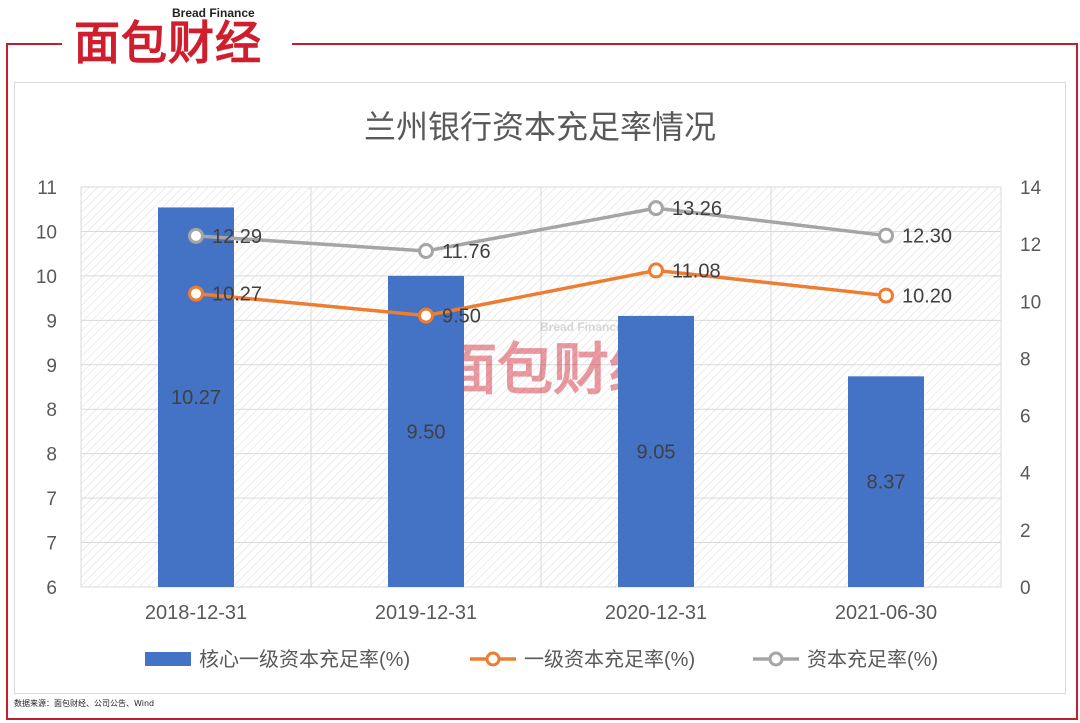  I want to click on legend-label: 一级资本充足率(%), so click(609, 659).